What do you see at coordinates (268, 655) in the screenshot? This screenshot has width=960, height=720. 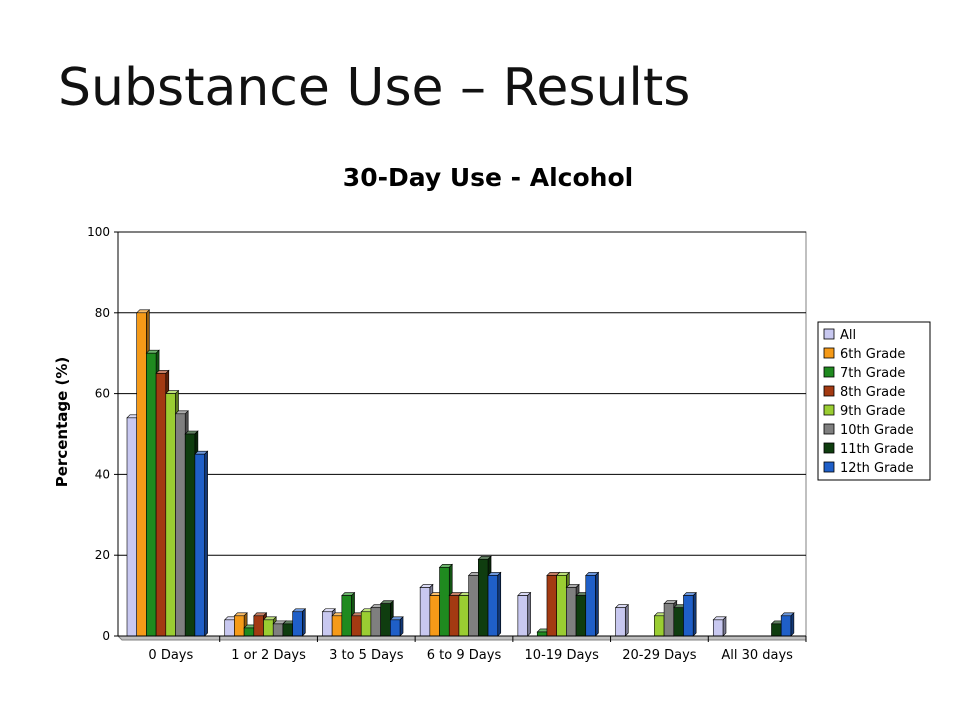 I see `x-tick-label: 1 or 2 Days` at bounding box center [268, 655].